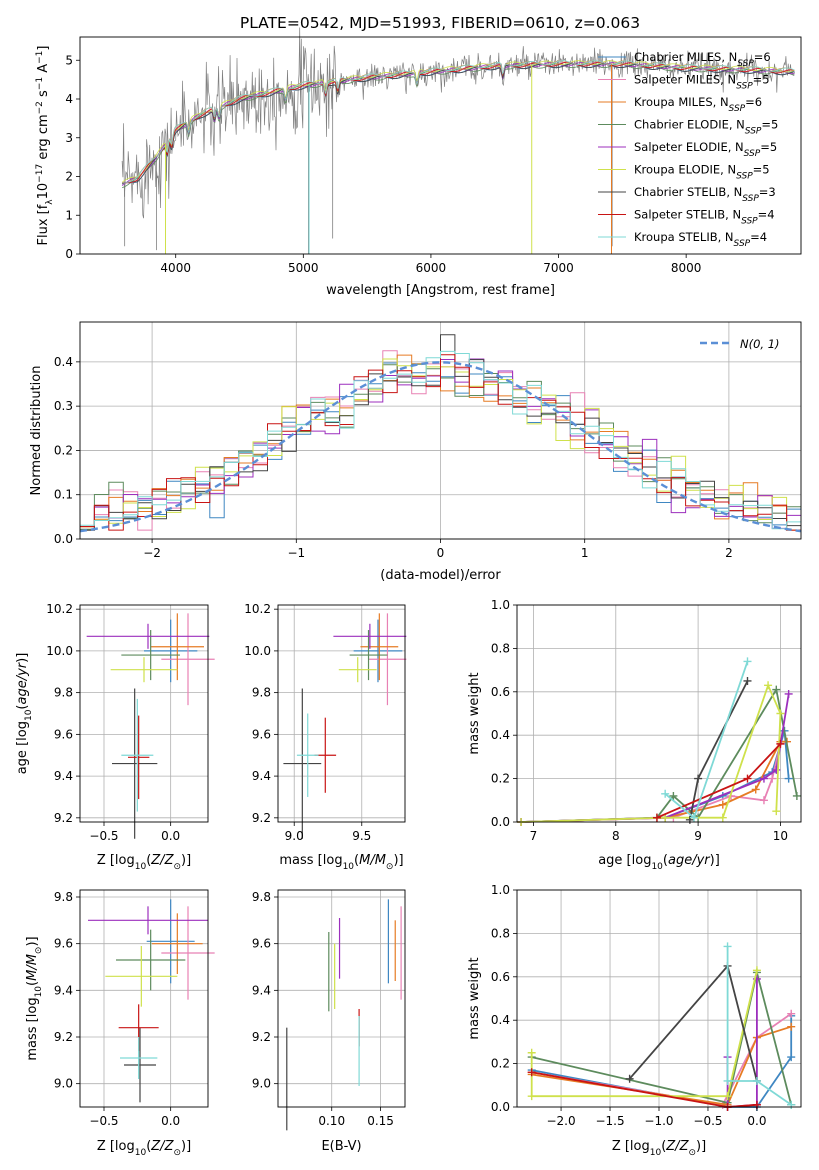 This screenshot has width=819, height=1170. What do you see at coordinates (500, 1020) in the screenshot?
I see `y-tick-label: 0.4` at bounding box center [500, 1020].